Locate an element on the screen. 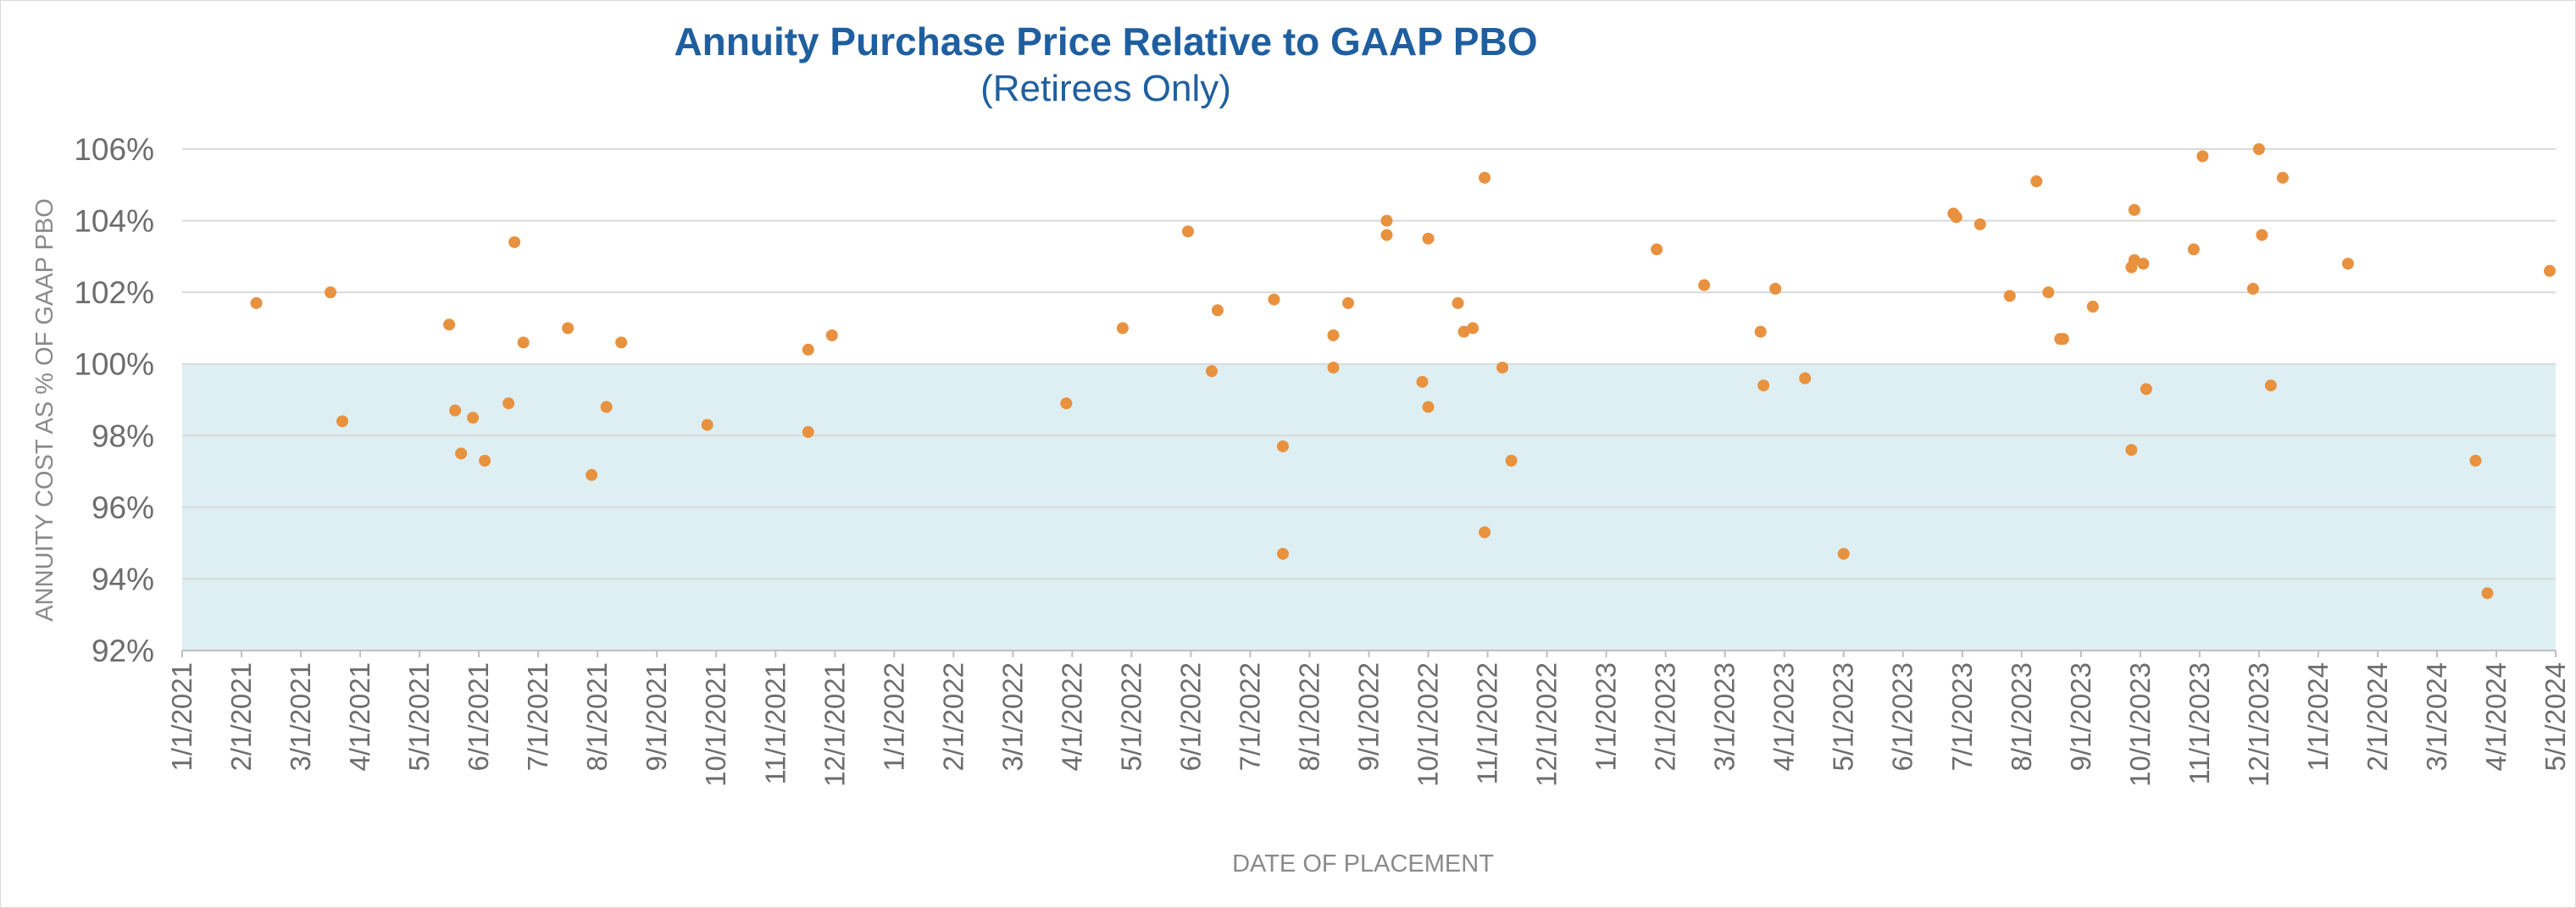 The width and height of the screenshot is (2576, 908). x-tick-label: 9/1/2022 is located at coordinates (1369, 716).